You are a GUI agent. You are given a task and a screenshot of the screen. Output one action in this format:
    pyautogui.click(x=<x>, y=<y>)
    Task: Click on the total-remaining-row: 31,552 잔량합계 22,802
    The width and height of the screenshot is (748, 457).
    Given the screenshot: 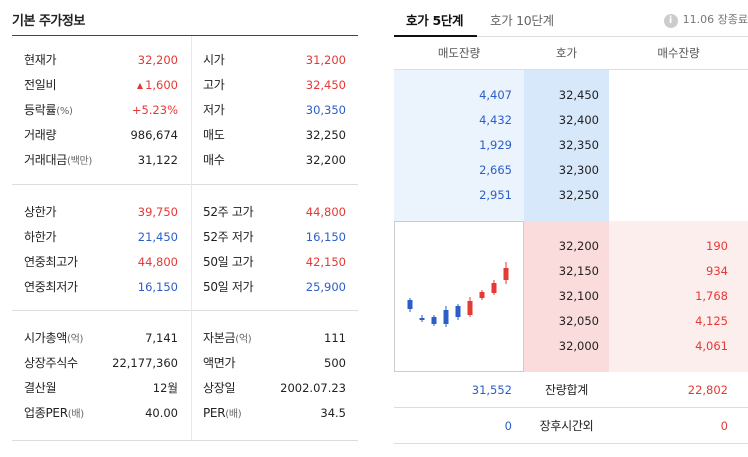 What is the action you would take?
    pyautogui.click(x=571, y=390)
    